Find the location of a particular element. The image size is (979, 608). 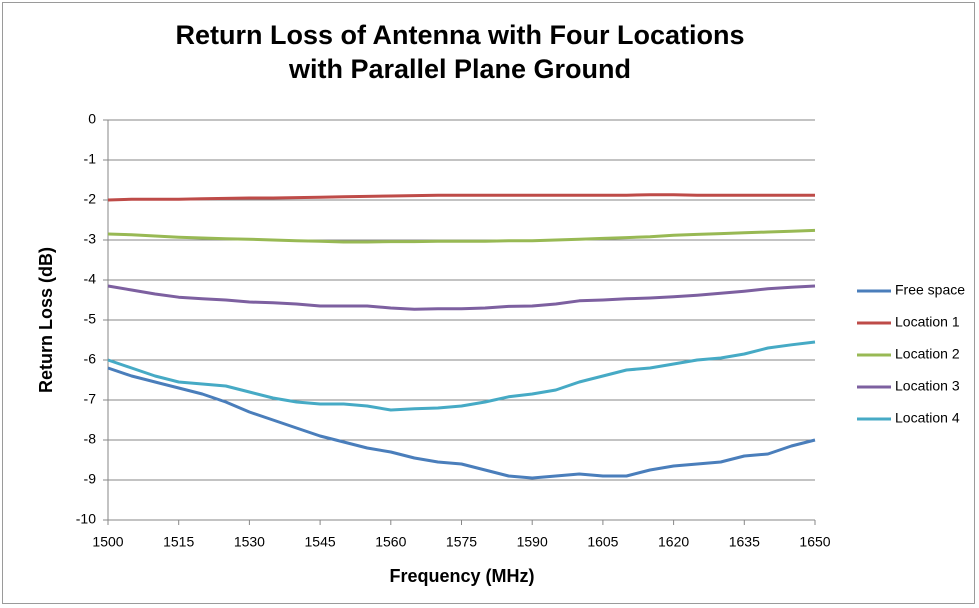

x-tick-label: 1545 is located at coordinates (320, 542).